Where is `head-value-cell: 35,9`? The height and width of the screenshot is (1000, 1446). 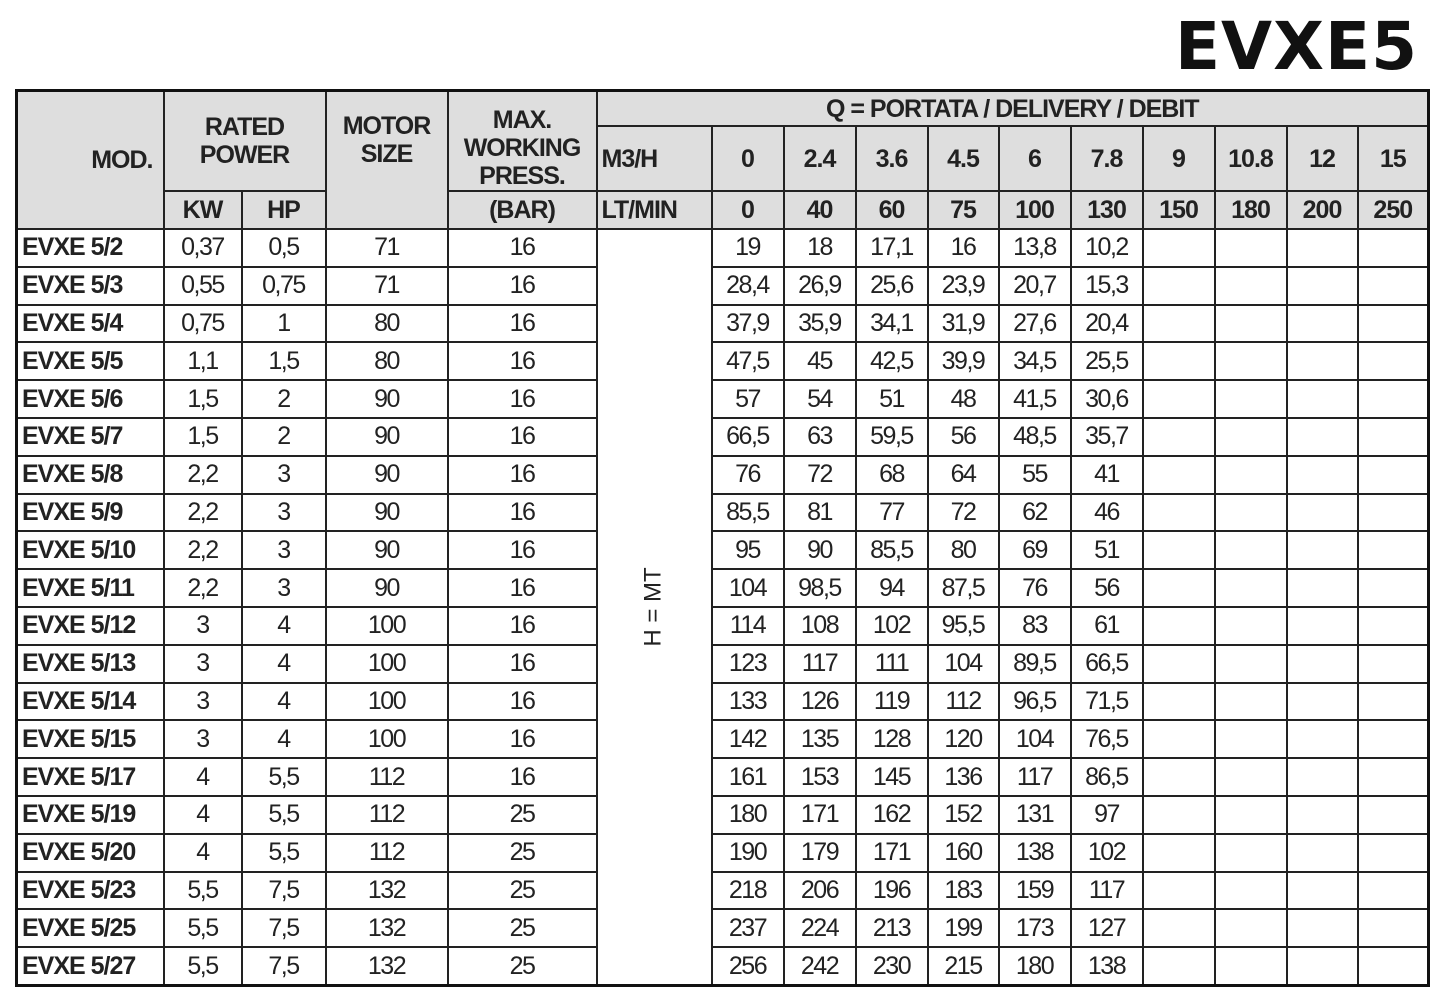
head-value-cell: 35,9 is located at coordinates (819, 323).